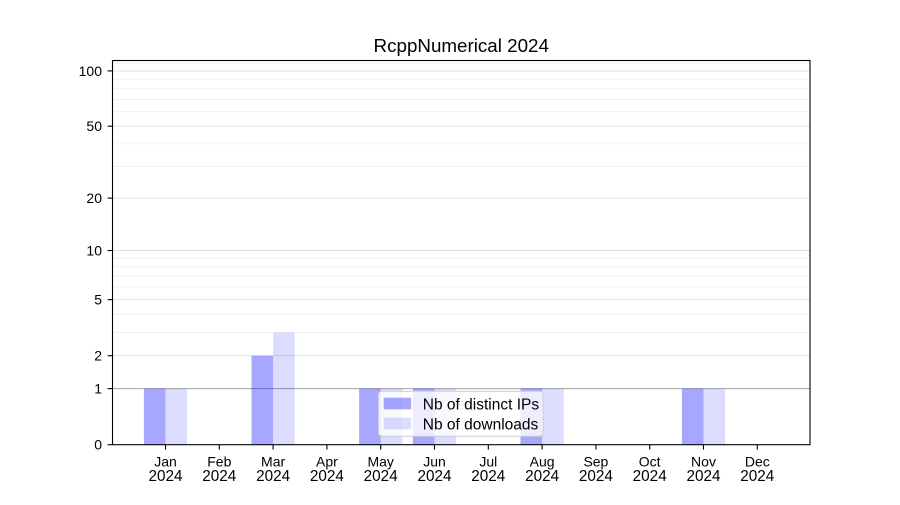  Describe the element at coordinates (94, 126) in the screenshot. I see `svg-text: 50` at that location.